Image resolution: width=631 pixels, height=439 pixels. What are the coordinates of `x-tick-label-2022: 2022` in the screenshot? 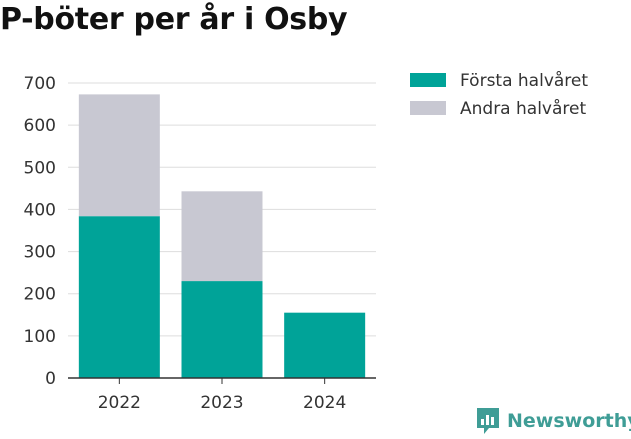 It's located at (119, 403).